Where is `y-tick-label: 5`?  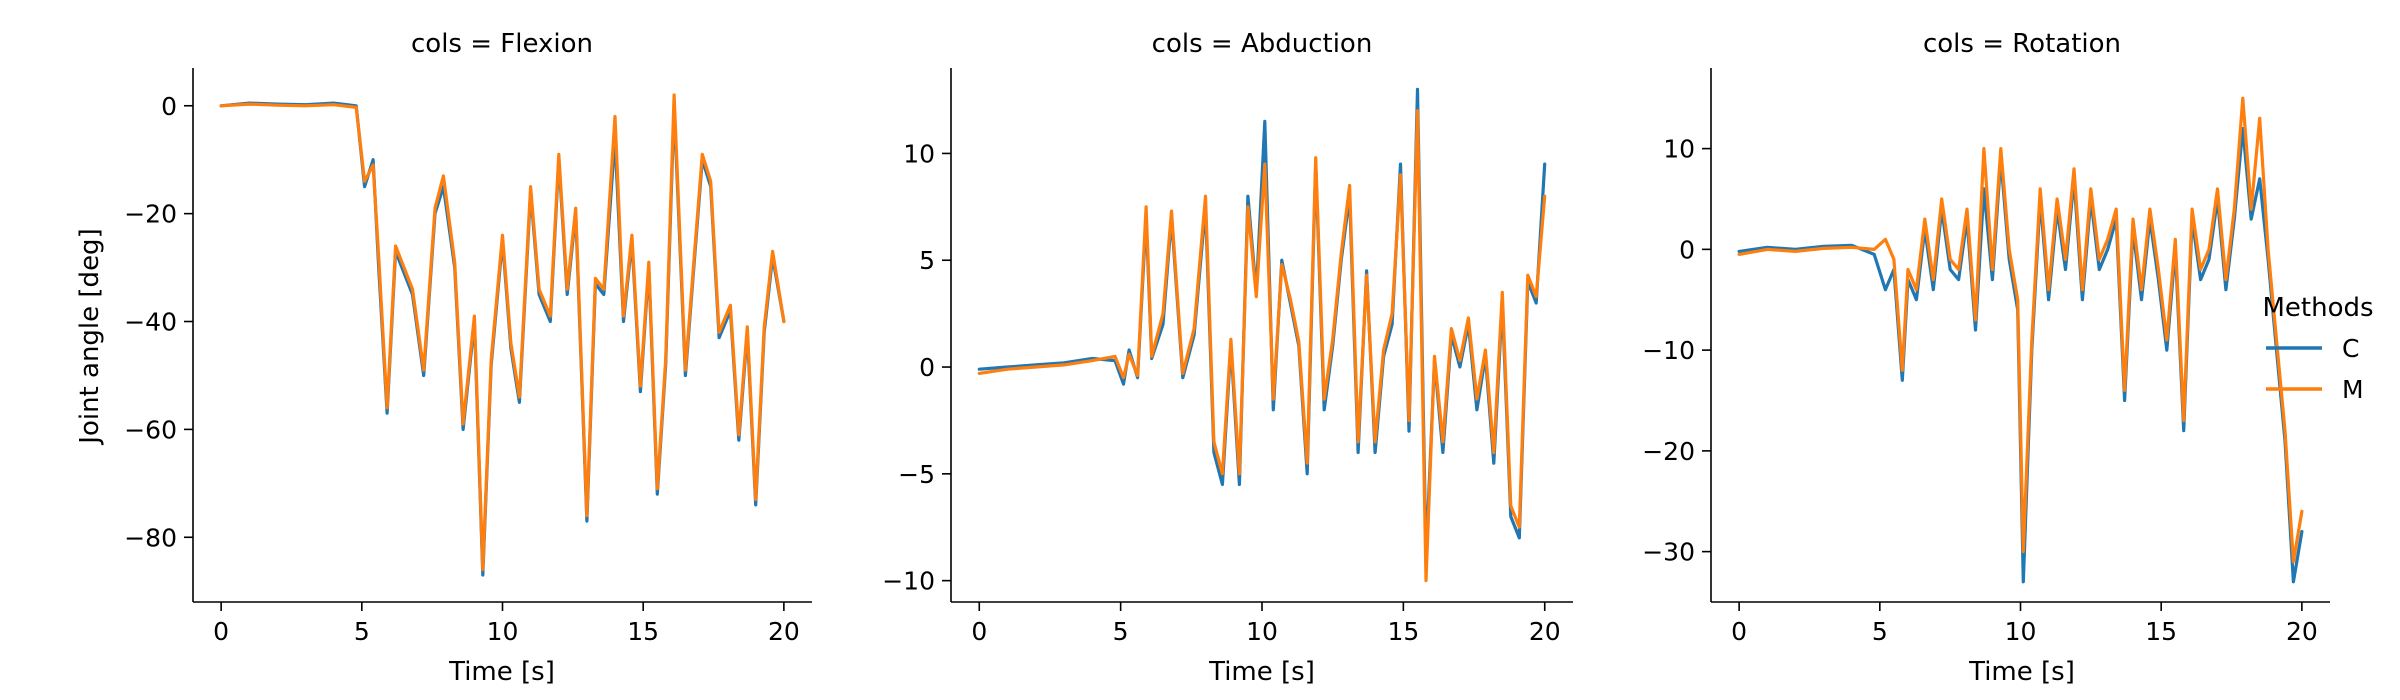 y-tick-label: 5 is located at coordinates (927, 260).